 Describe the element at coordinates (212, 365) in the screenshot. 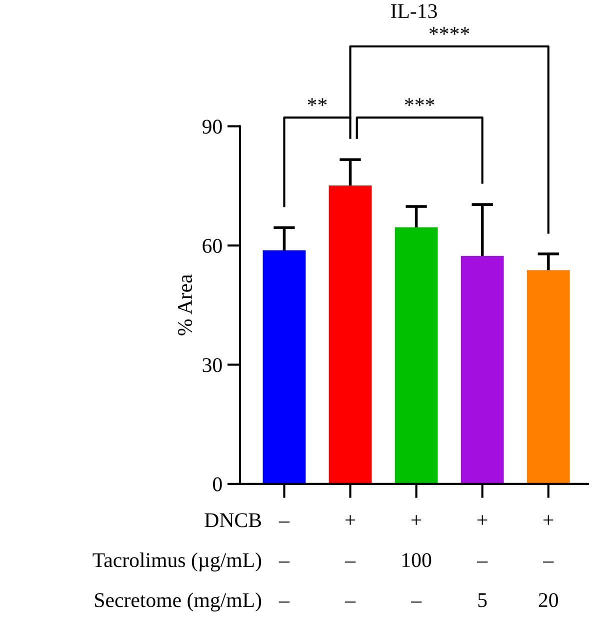

I see `y-tick-label: 30` at that location.